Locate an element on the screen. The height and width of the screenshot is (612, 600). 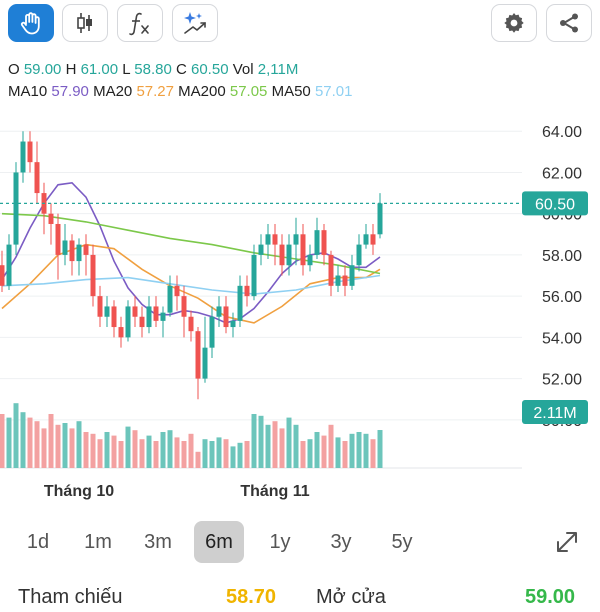
y-tick-label: 54.00 is located at coordinates (562, 338).